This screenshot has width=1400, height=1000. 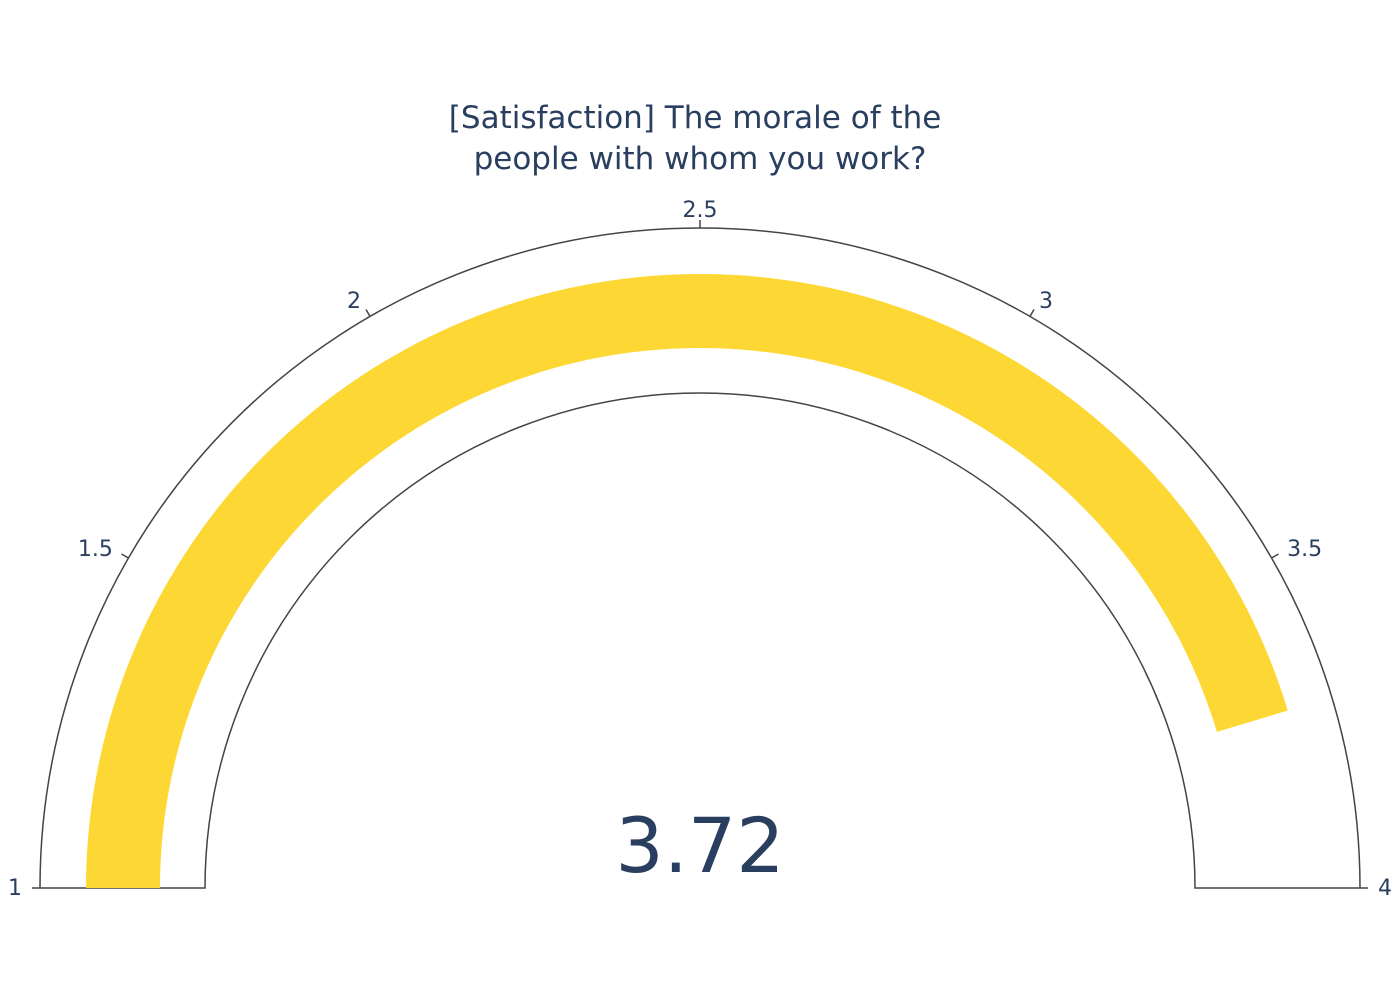 What do you see at coordinates (354, 301) in the screenshot?
I see `gauge-tick-label: 2` at bounding box center [354, 301].